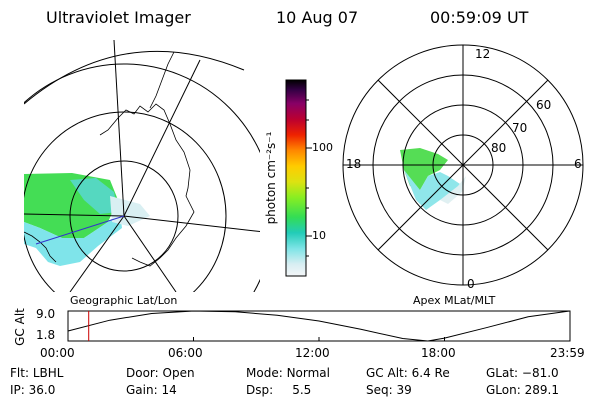 This screenshot has width=600, height=400. What do you see at coordinates (124, 300) in the screenshot?
I see `left-panel-caption: Geographic Lat/Lon` at bounding box center [124, 300].